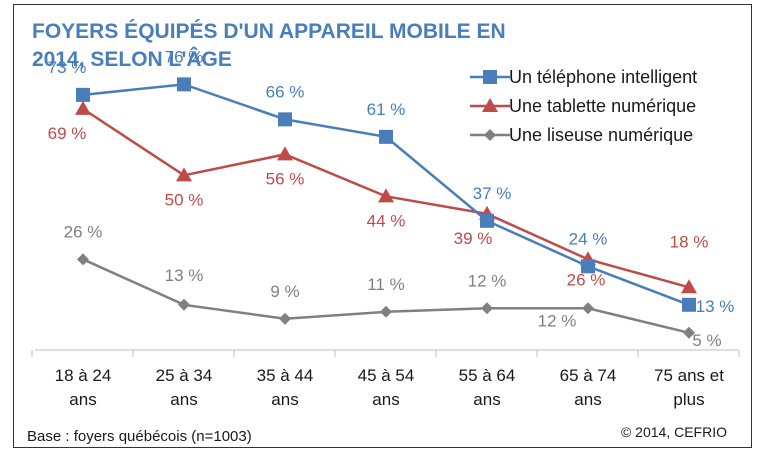 Image resolution: width=771 pixels, height=464 pixels. What do you see at coordinates (184, 199) in the screenshot?
I see `data-label: 50 %` at bounding box center [184, 199].